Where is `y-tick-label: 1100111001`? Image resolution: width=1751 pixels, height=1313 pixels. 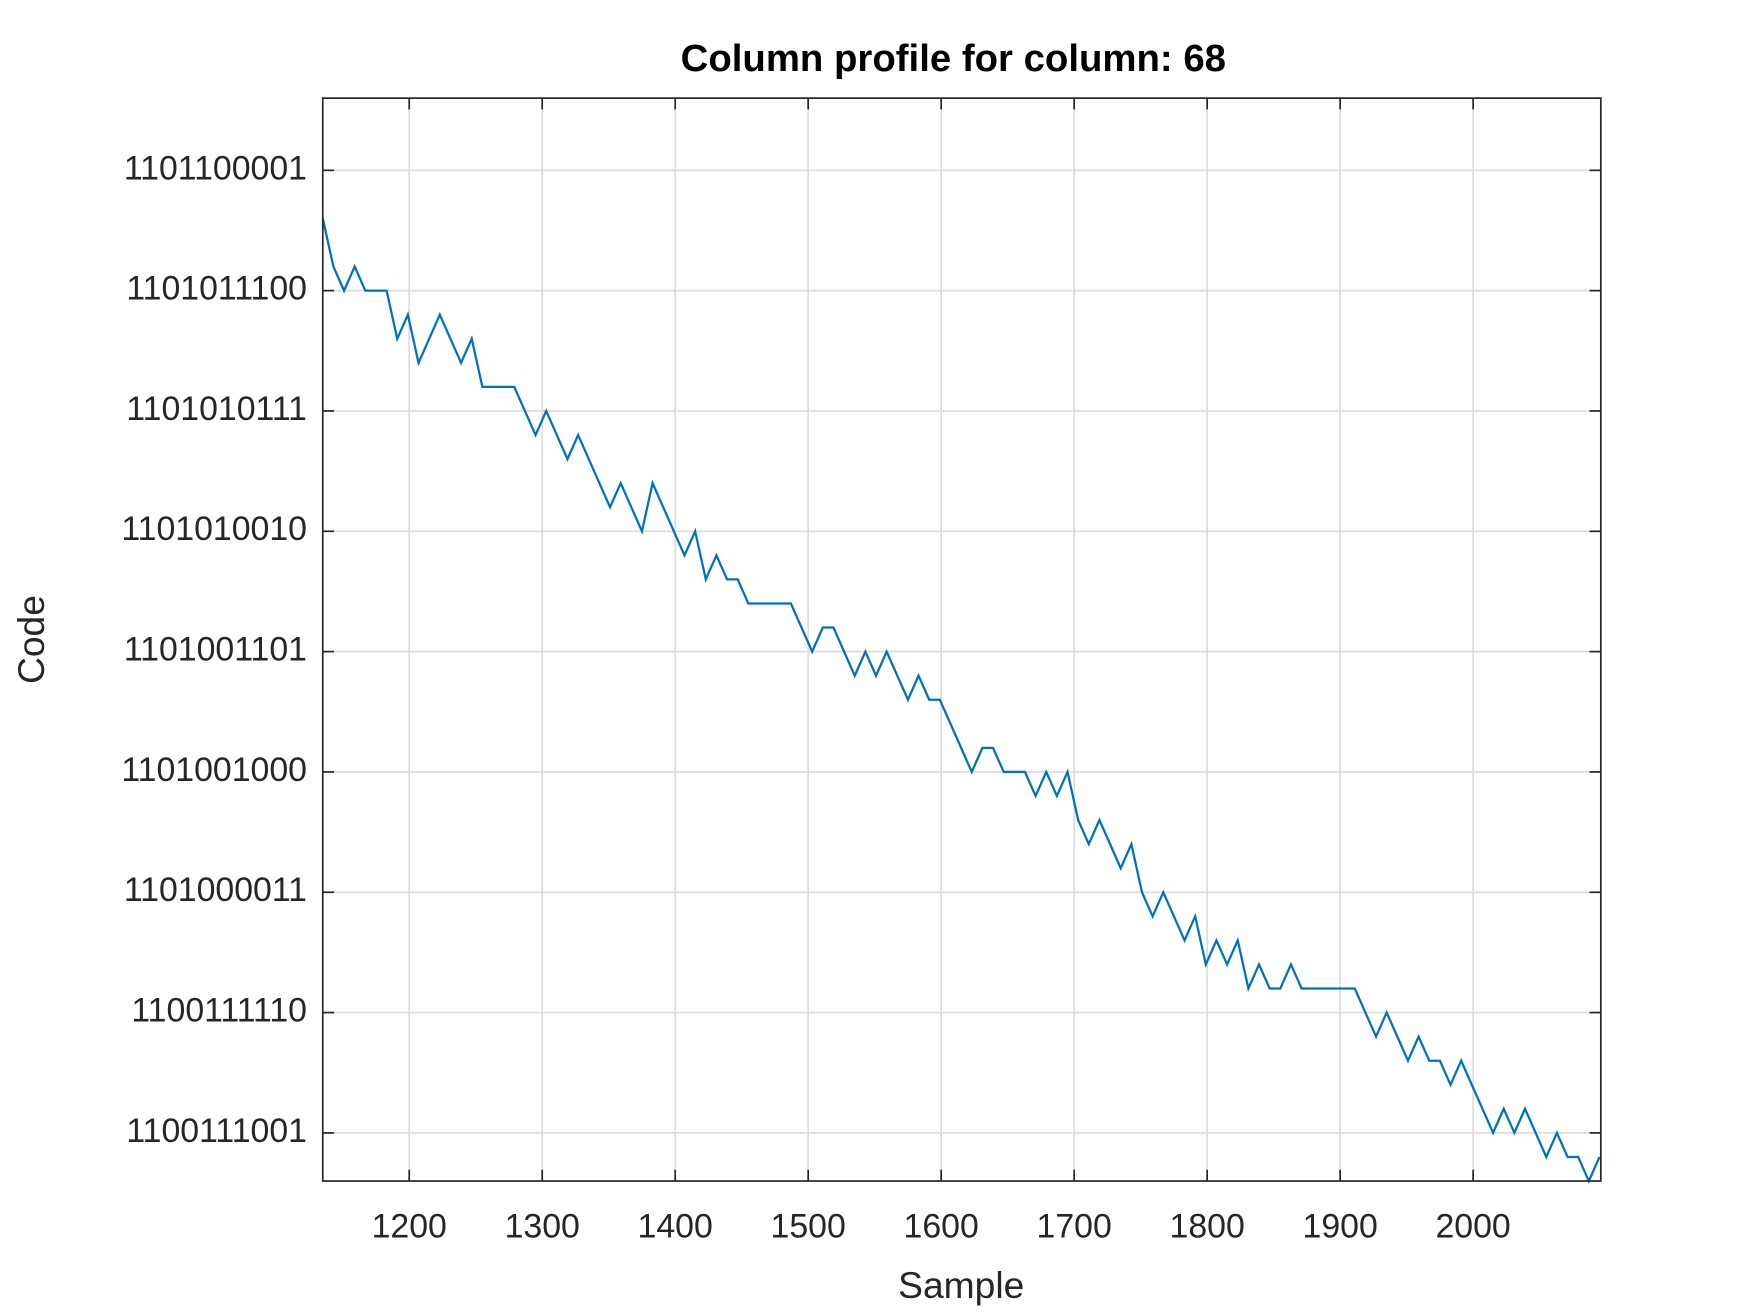
y-tick-label: 1100111001 is located at coordinates (216, 1131).